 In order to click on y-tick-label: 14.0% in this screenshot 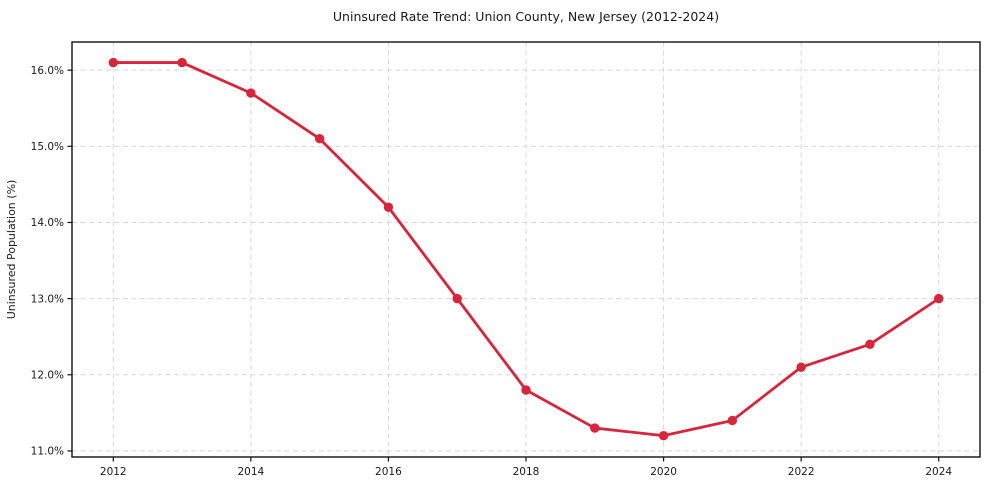, I will do `click(47, 223)`.